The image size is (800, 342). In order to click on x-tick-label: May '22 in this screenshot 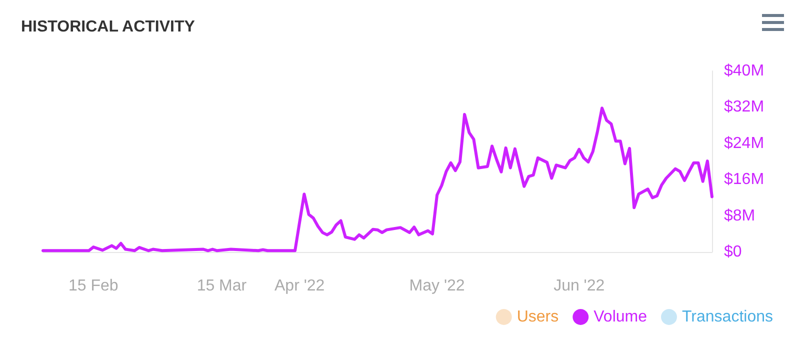, I will do `click(437, 286)`.